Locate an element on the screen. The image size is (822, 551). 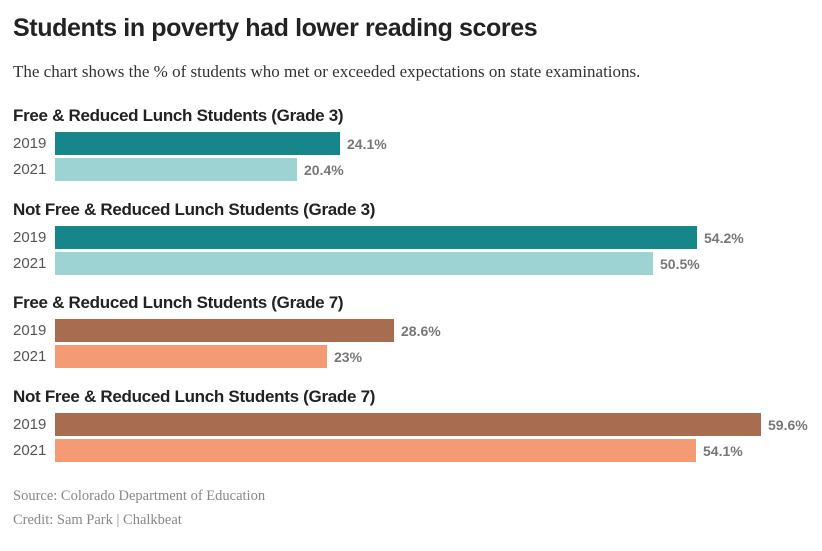
value-label: 28.6% is located at coordinates (421, 331).